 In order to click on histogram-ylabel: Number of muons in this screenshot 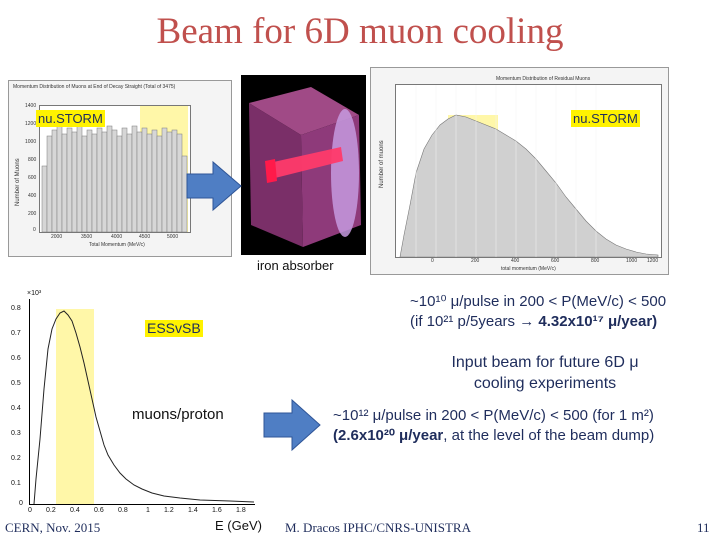, I will do `click(382, 164)`.